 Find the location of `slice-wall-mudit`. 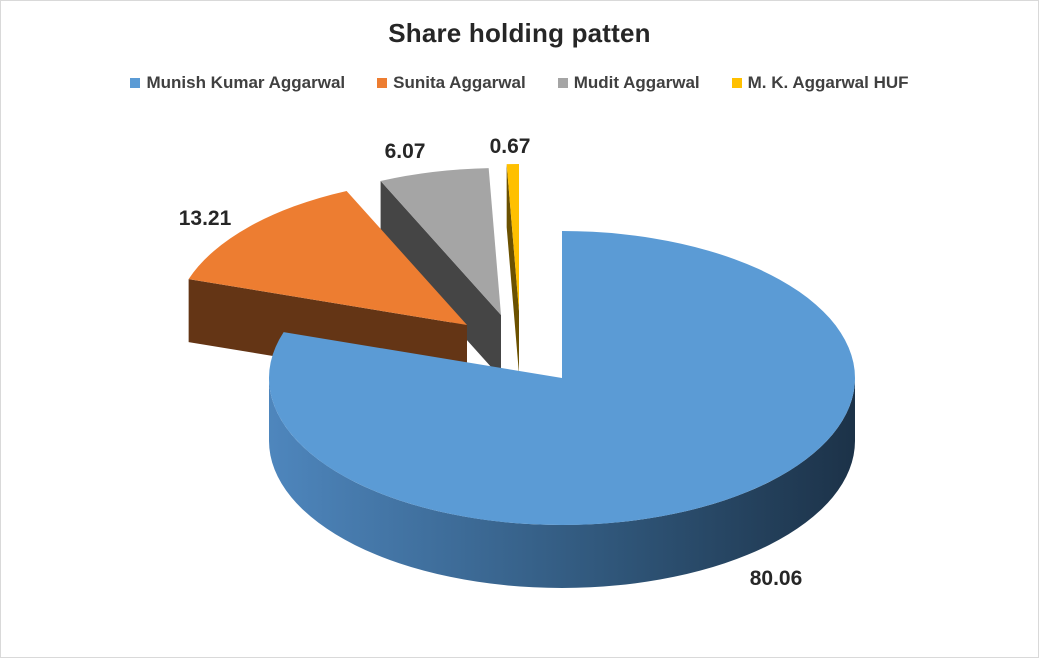

slice-wall-mudit is located at coordinates (440, 279).